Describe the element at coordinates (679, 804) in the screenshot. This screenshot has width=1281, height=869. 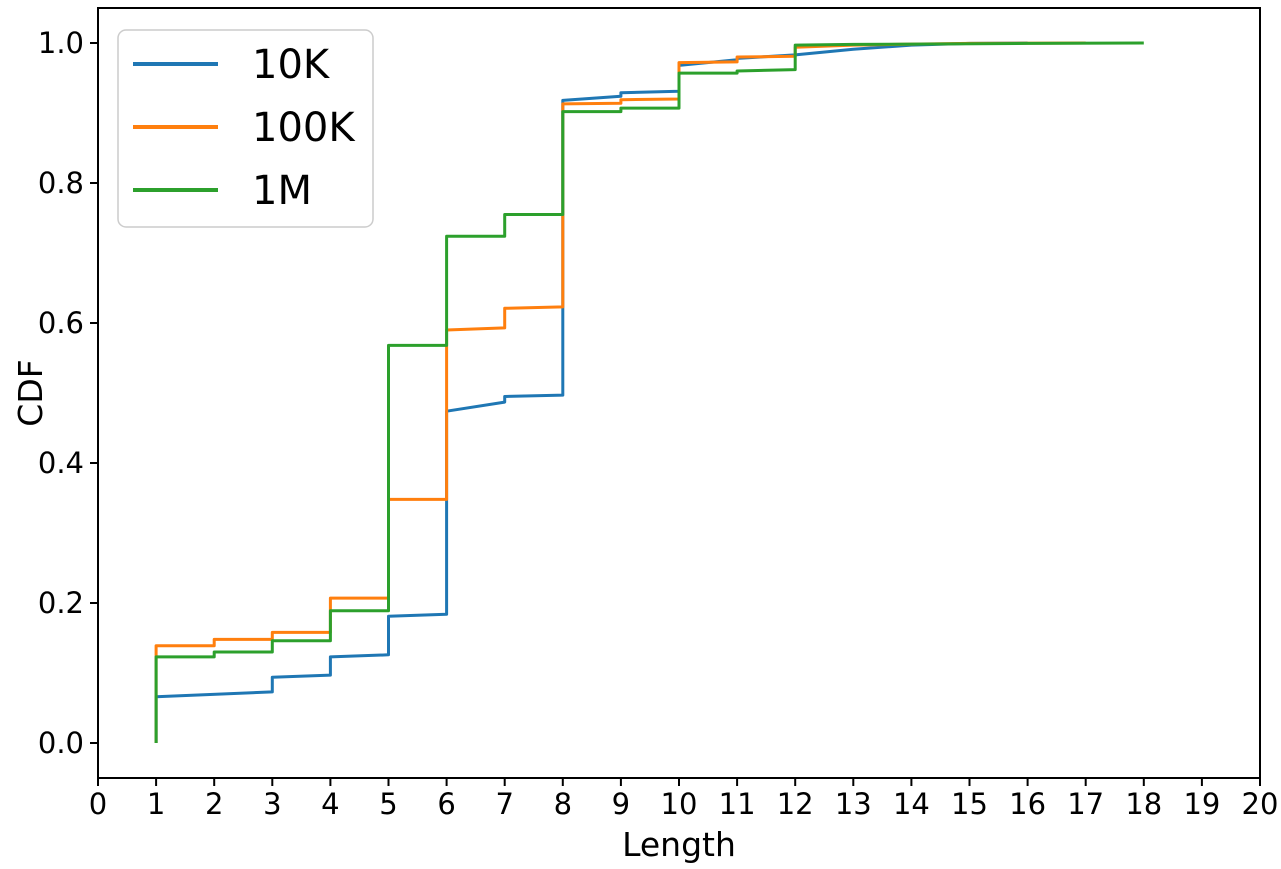
I see `x-tick-label: 10` at that location.